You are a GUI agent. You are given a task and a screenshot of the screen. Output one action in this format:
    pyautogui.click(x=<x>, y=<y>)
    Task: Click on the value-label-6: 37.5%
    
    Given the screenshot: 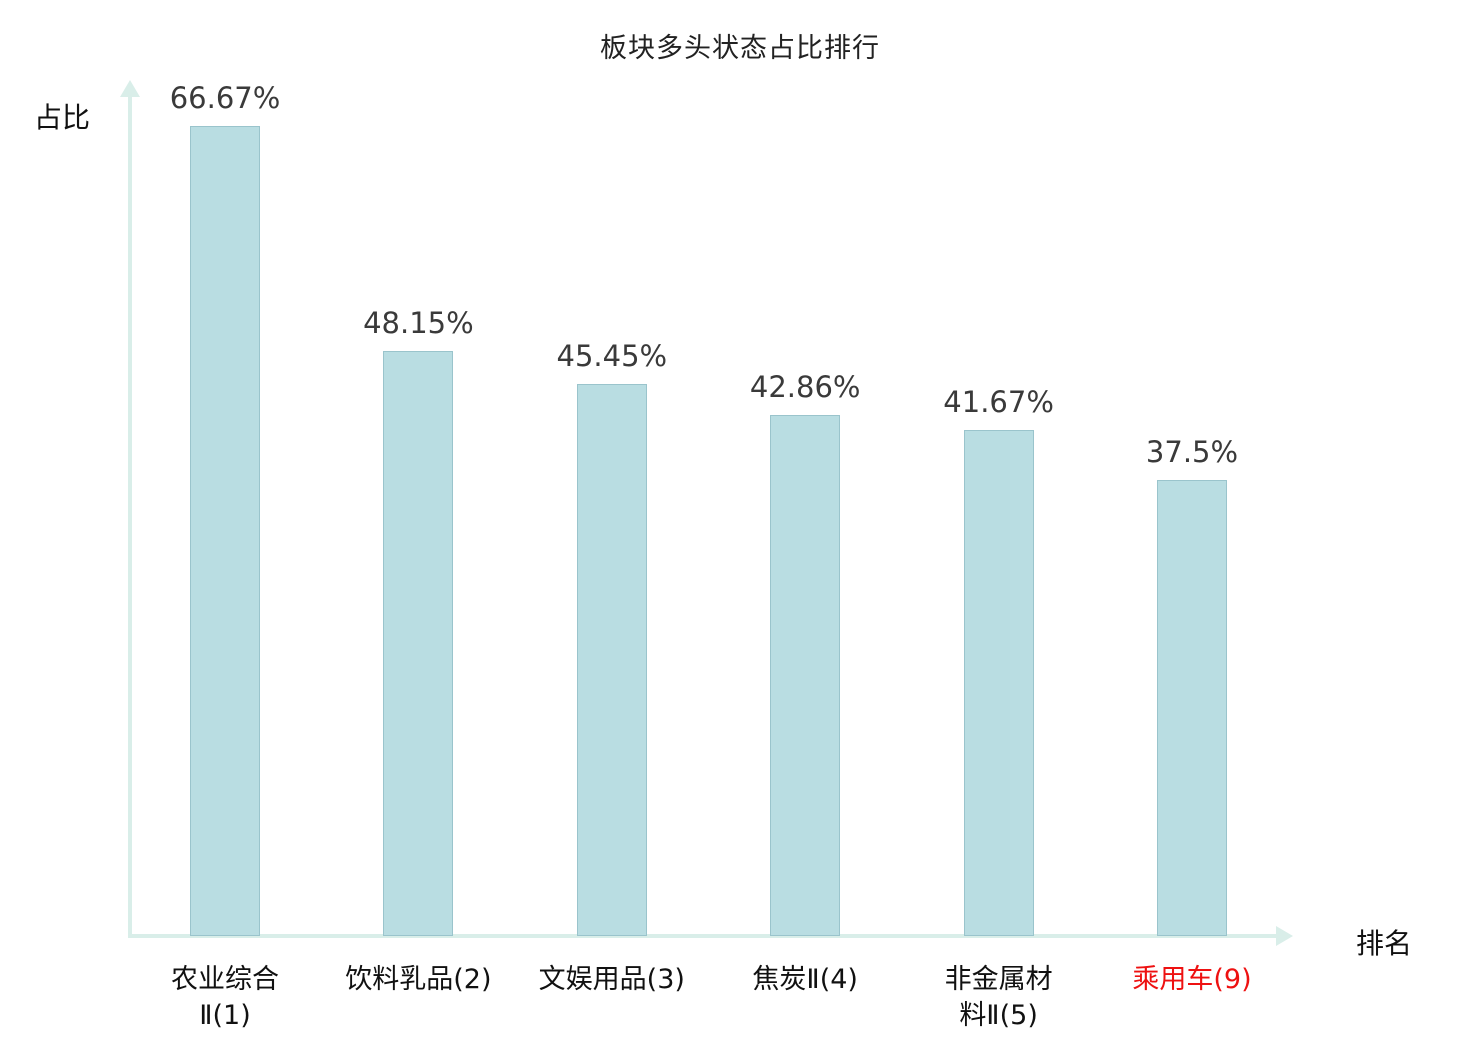 What is the action you would take?
    pyautogui.click(x=1192, y=452)
    